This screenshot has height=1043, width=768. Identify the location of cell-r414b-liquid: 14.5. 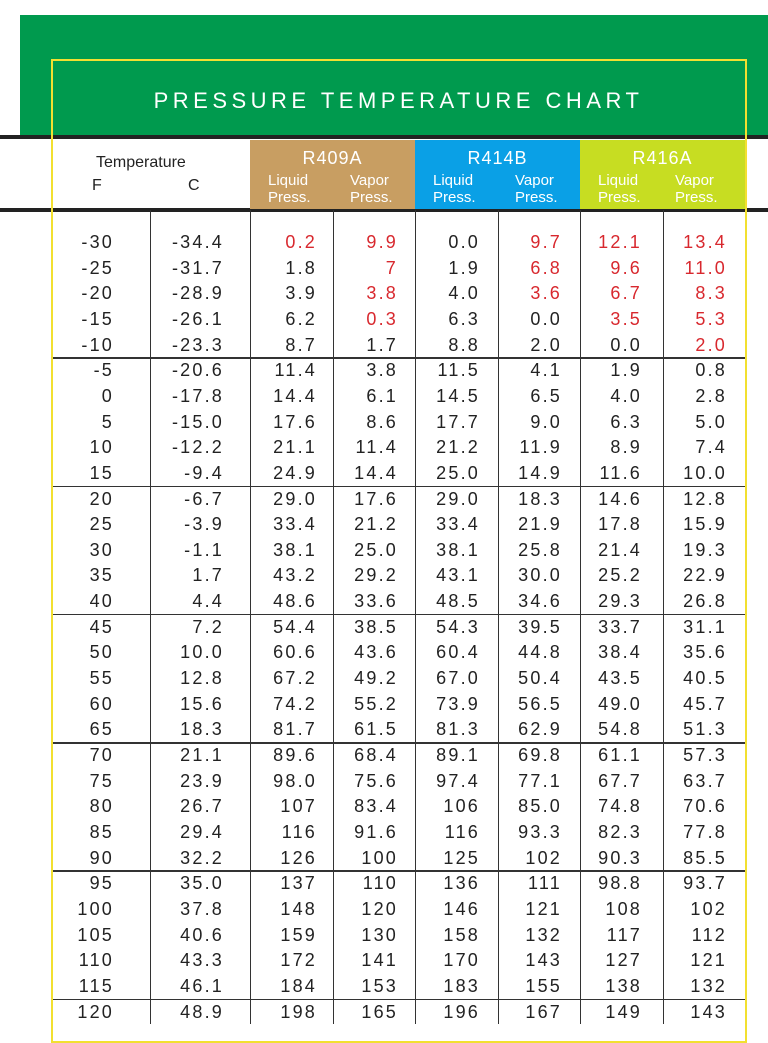
(458, 395).